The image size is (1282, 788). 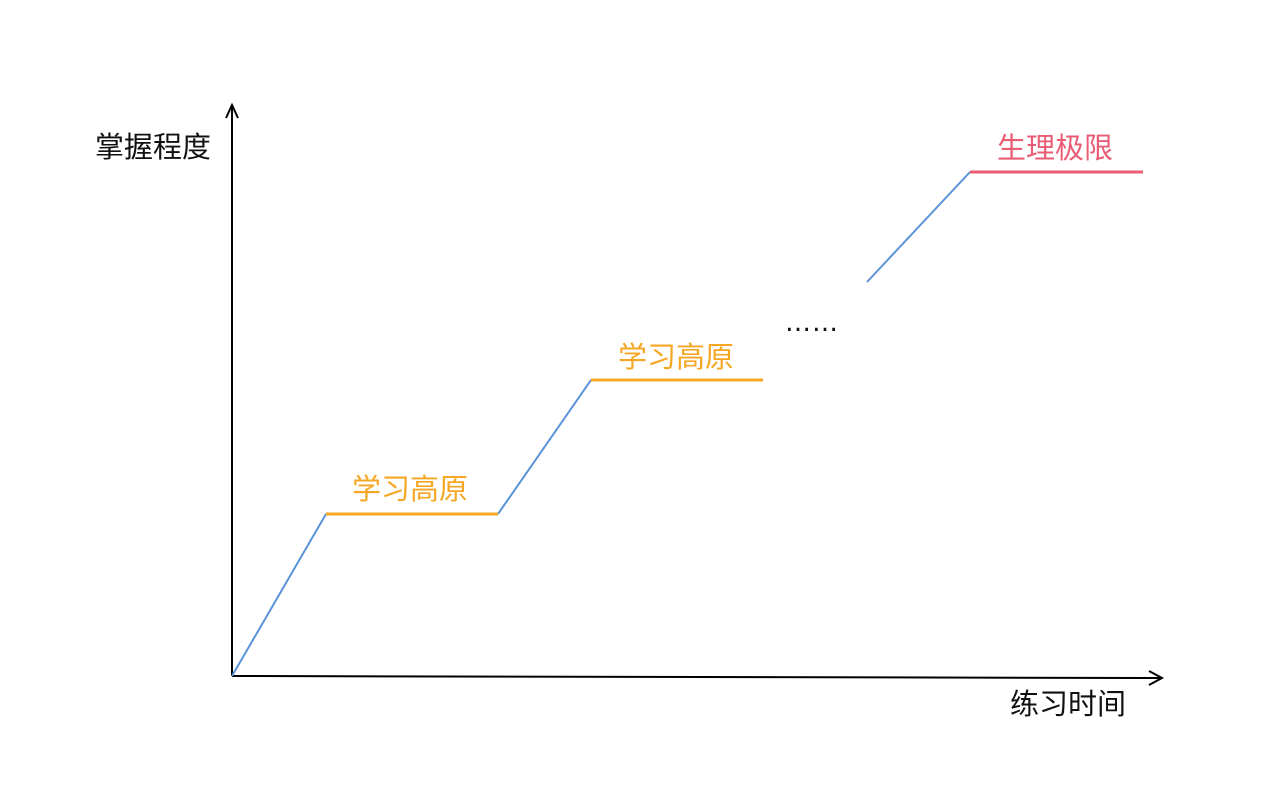 I want to click on limit-label: 生理极限, so click(x=1055, y=148).